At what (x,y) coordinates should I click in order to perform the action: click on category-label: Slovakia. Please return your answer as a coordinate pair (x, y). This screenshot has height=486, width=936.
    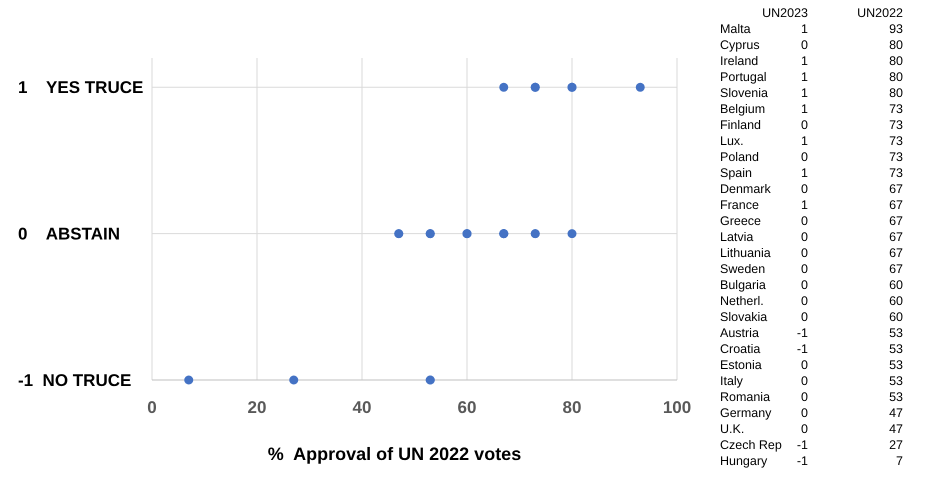
    Looking at the image, I should click on (744, 317).